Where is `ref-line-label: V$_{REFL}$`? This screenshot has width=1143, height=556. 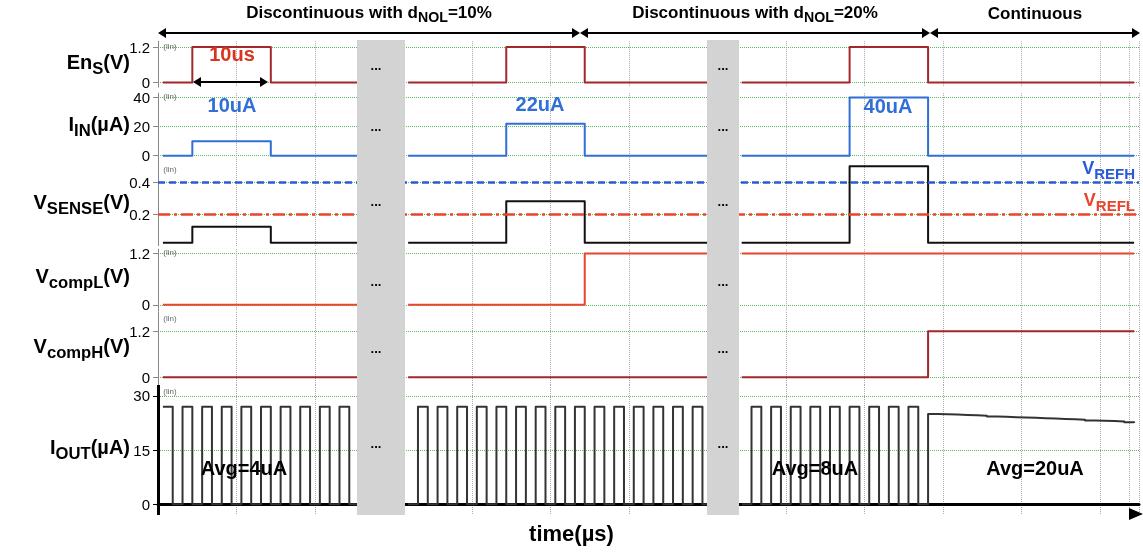 ref-line-label: V$_{REFL}$ is located at coordinates (1109, 202).